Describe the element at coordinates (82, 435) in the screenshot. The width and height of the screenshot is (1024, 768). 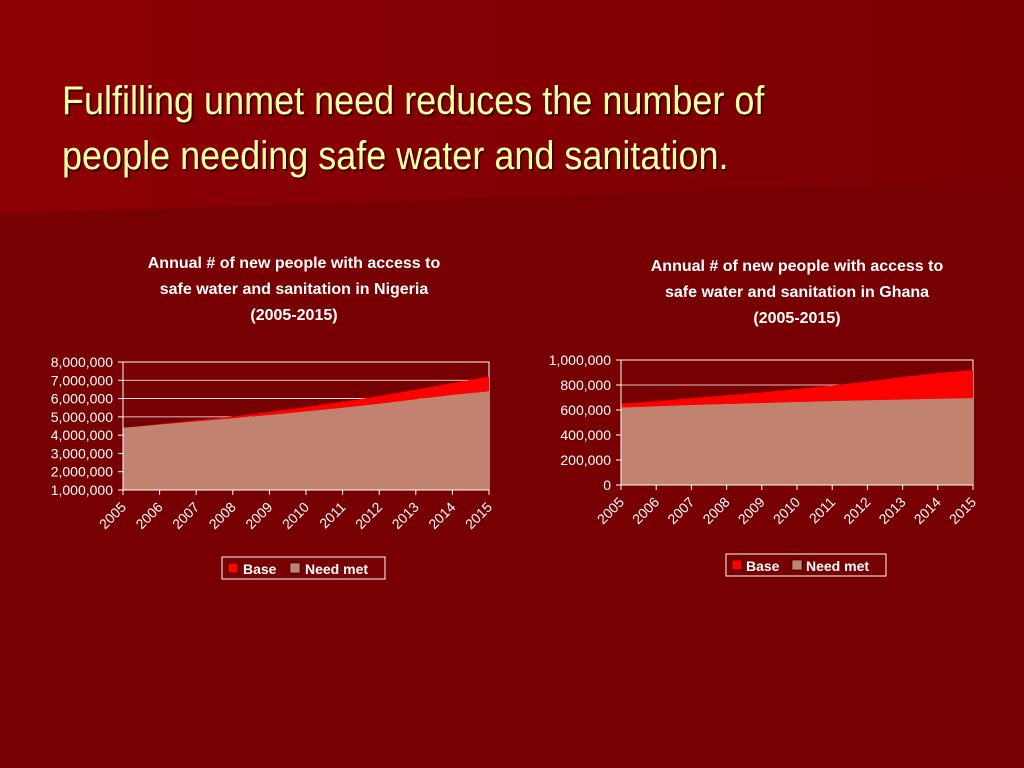
I see `y-tick-label: 4,000,000` at that location.